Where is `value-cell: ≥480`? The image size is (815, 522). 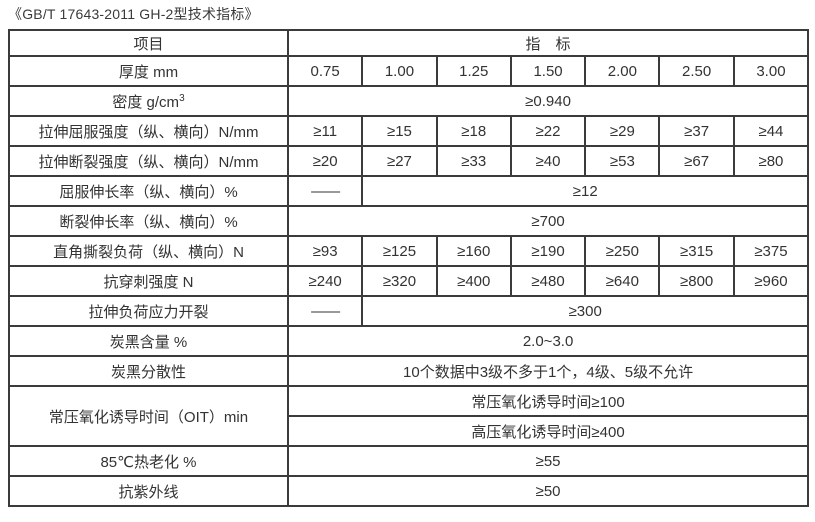
value-cell: ≥480 is located at coordinates (548, 281).